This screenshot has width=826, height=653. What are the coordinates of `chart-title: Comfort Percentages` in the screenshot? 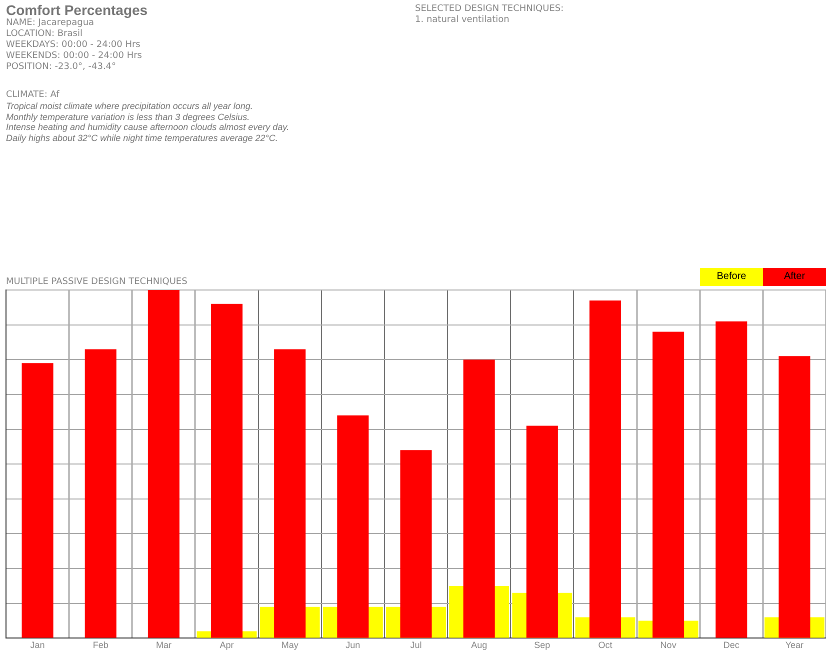 It's located at (77, 10).